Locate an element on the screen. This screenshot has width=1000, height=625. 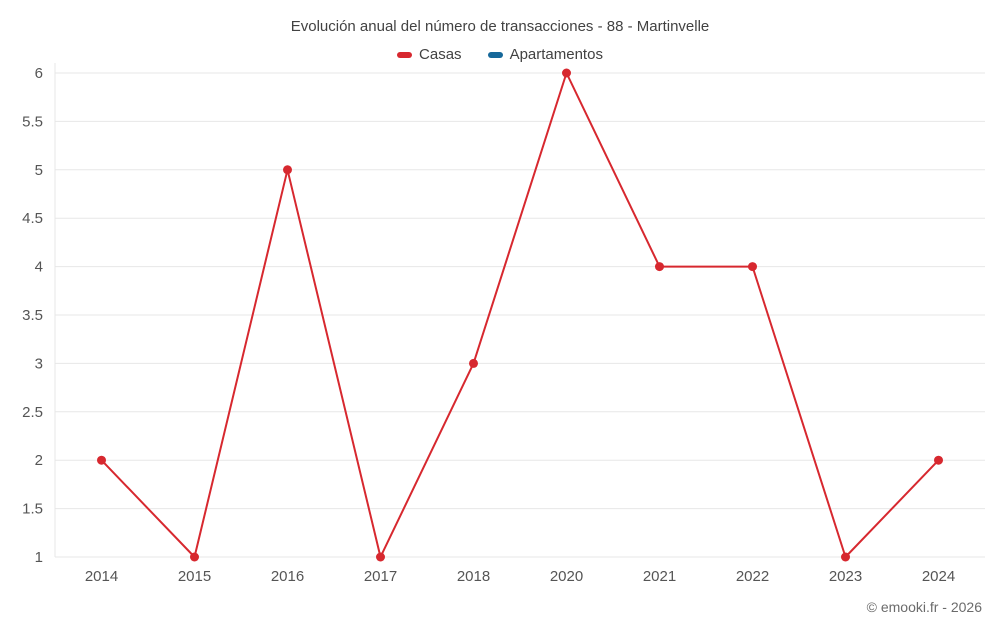
apartamentos-legend-marker-icon is located at coordinates (495, 54).